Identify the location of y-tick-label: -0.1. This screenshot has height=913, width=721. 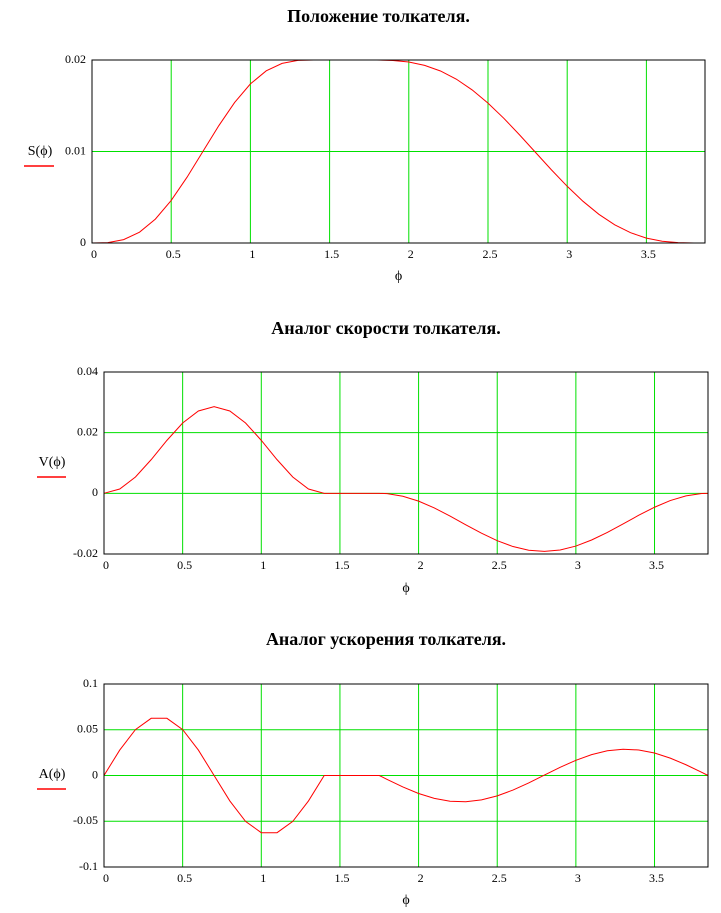
(88, 866).